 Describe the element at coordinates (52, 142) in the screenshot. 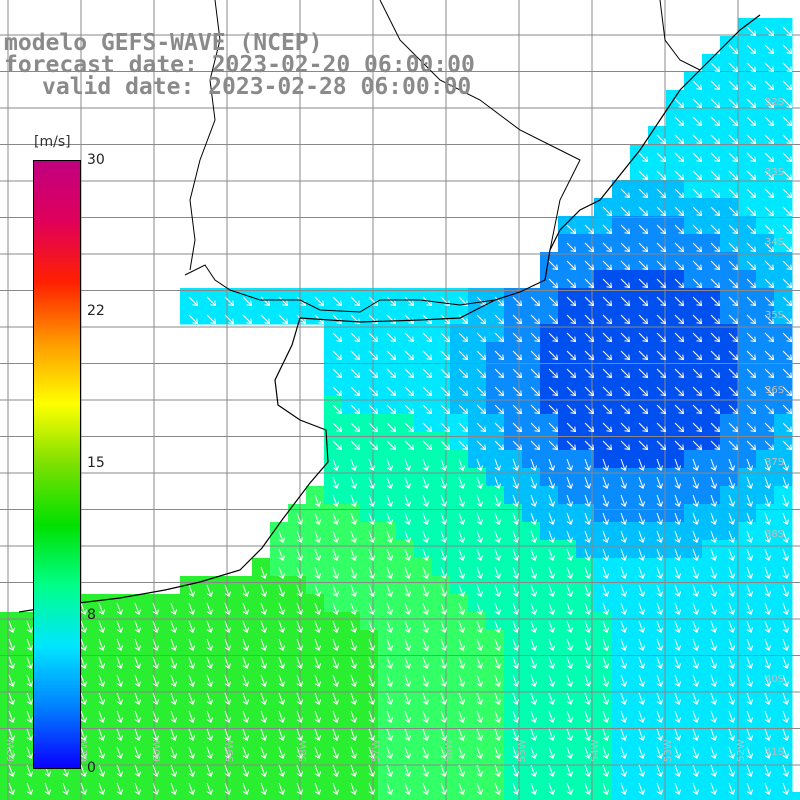

I see `colorbar-unit: [m/s]` at that location.